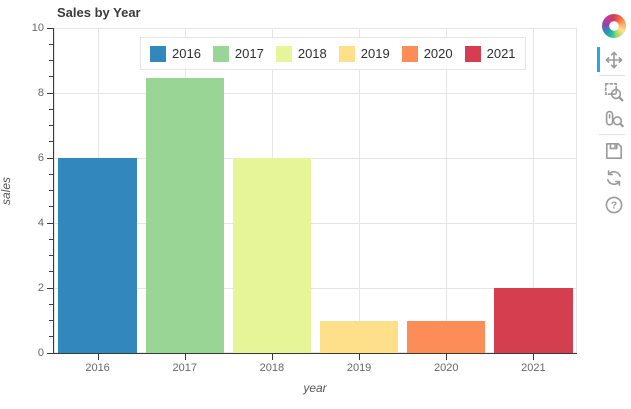 The width and height of the screenshot is (631, 409). Describe the element at coordinates (249, 53) in the screenshot. I see `legend-label: 2017` at that location.